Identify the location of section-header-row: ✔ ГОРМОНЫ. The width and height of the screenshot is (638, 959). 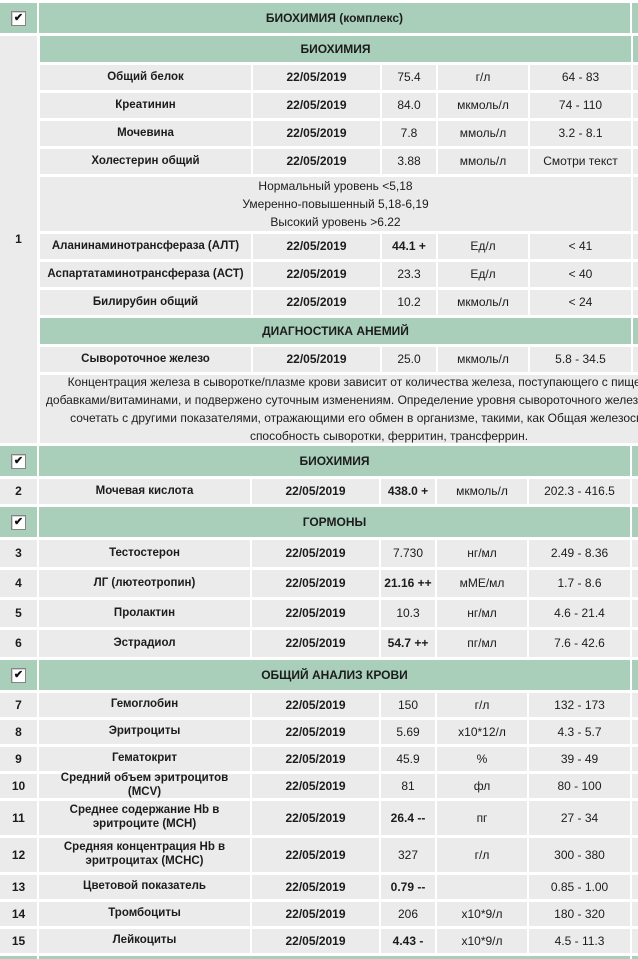
(319, 522).